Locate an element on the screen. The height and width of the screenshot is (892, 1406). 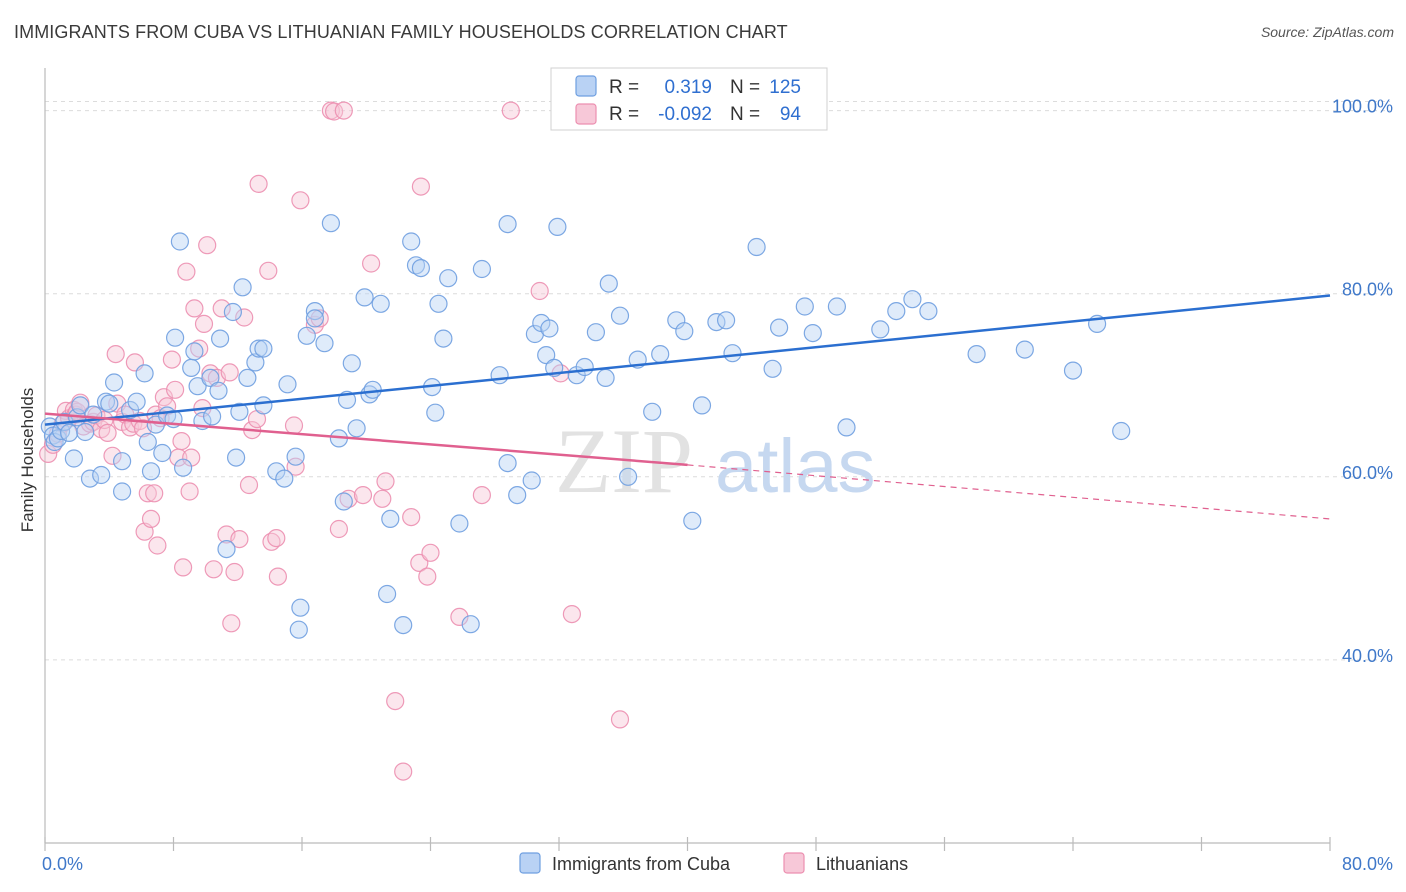
y-axis-label: Family Households is located at coordinates (27, 460).